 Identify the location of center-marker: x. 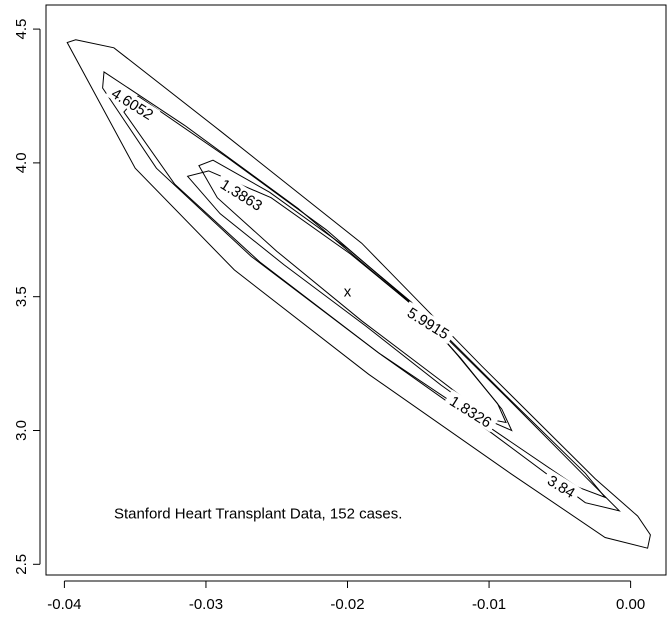
(348, 291).